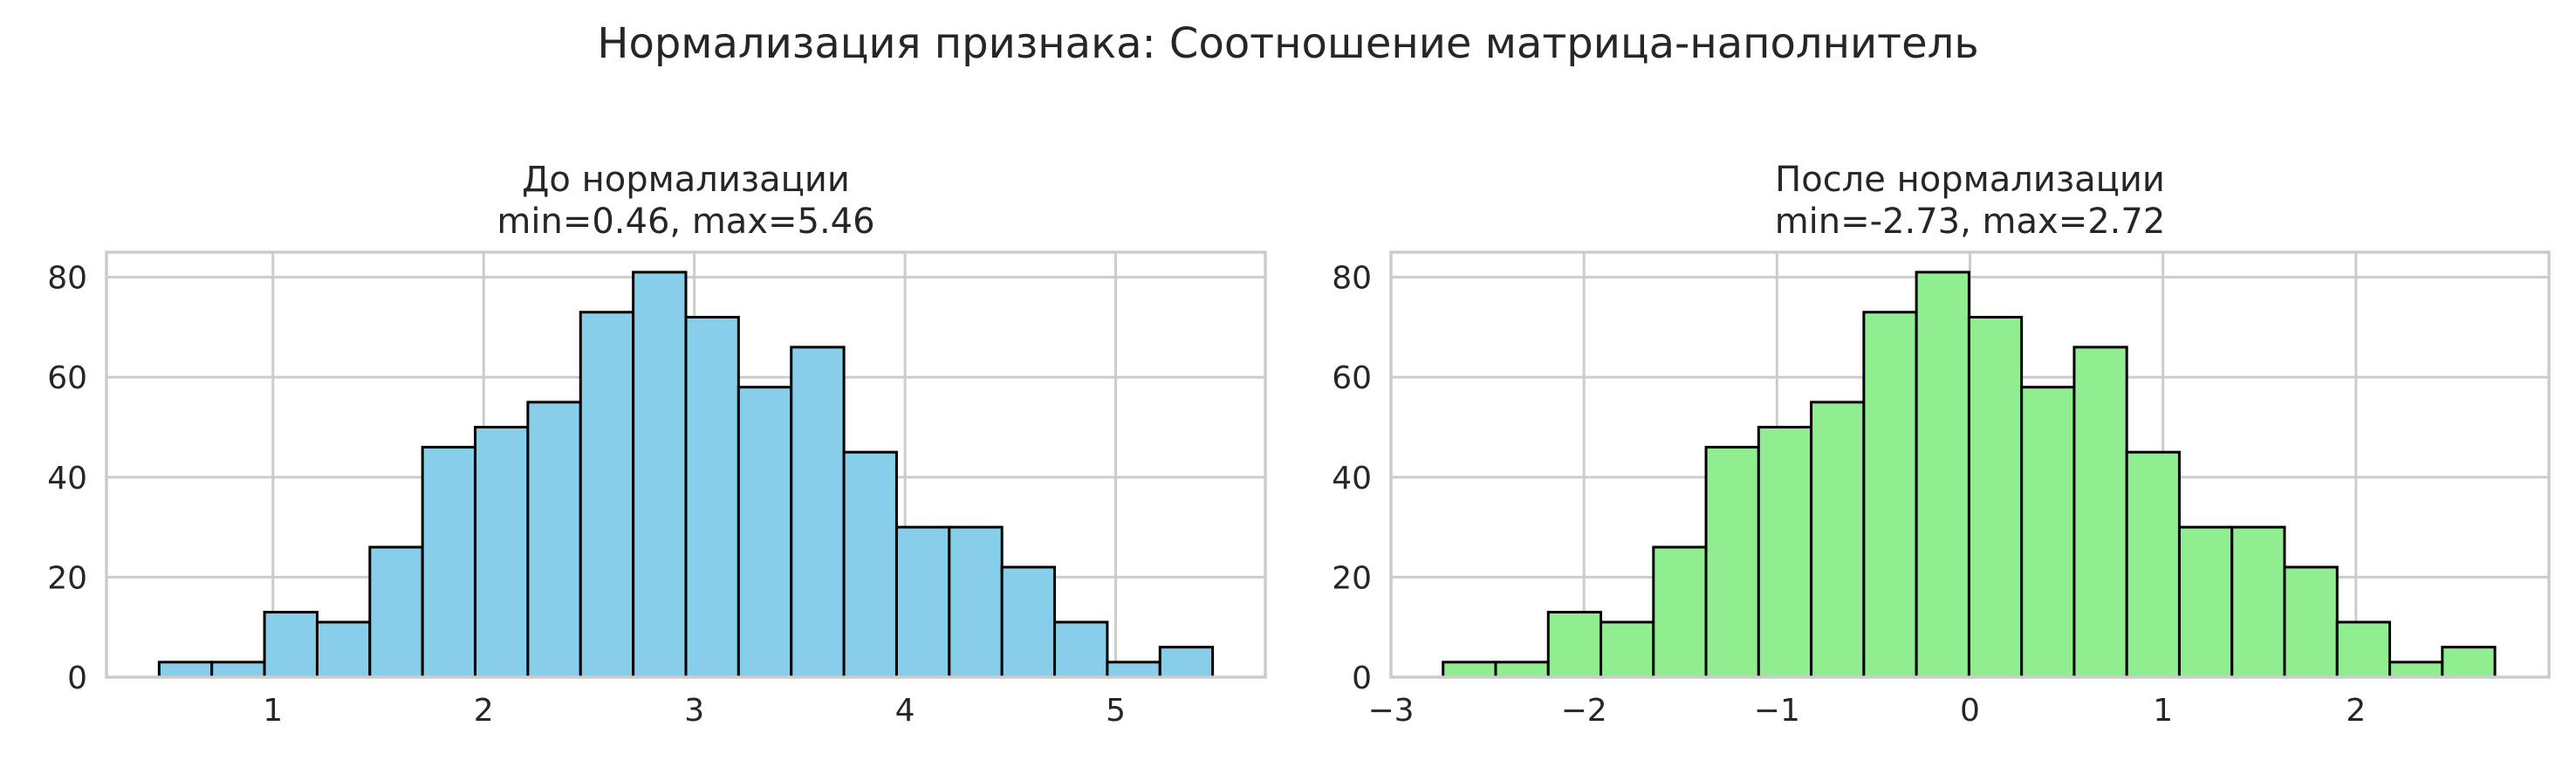 The width and height of the screenshot is (2576, 774). Describe the element at coordinates (1777, 711) in the screenshot. I see `x-tick-label: −1` at that location.